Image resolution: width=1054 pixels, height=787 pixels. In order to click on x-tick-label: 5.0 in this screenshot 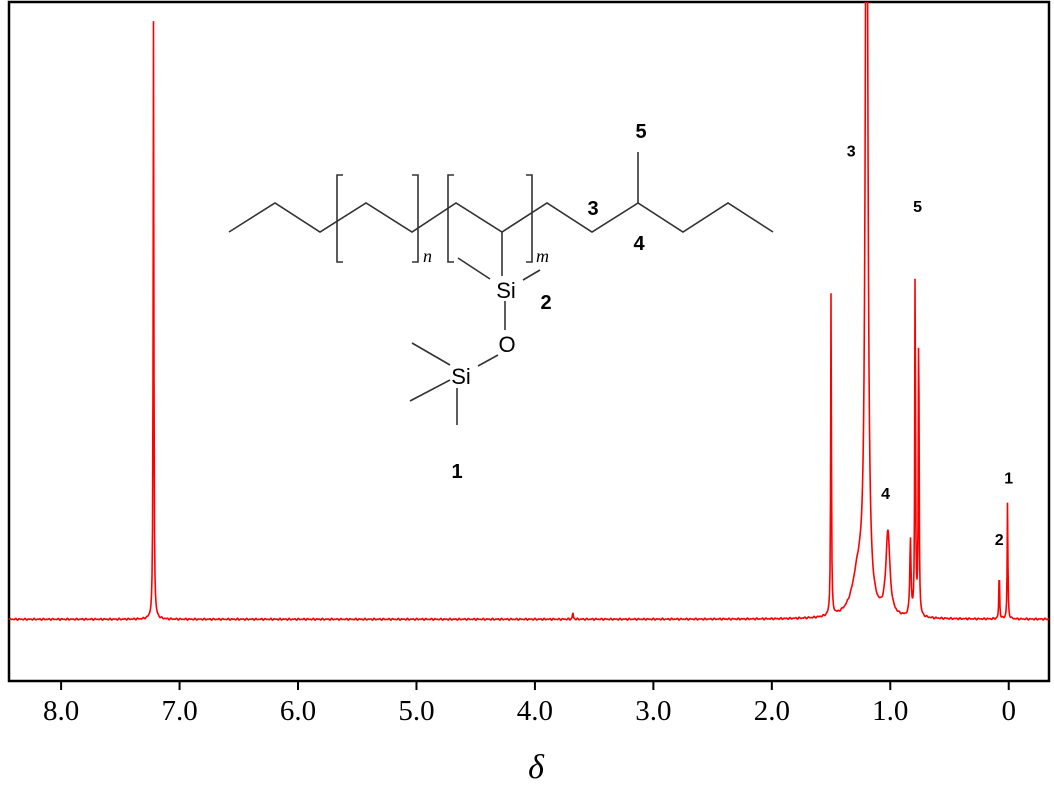, I will do `click(416, 711)`.